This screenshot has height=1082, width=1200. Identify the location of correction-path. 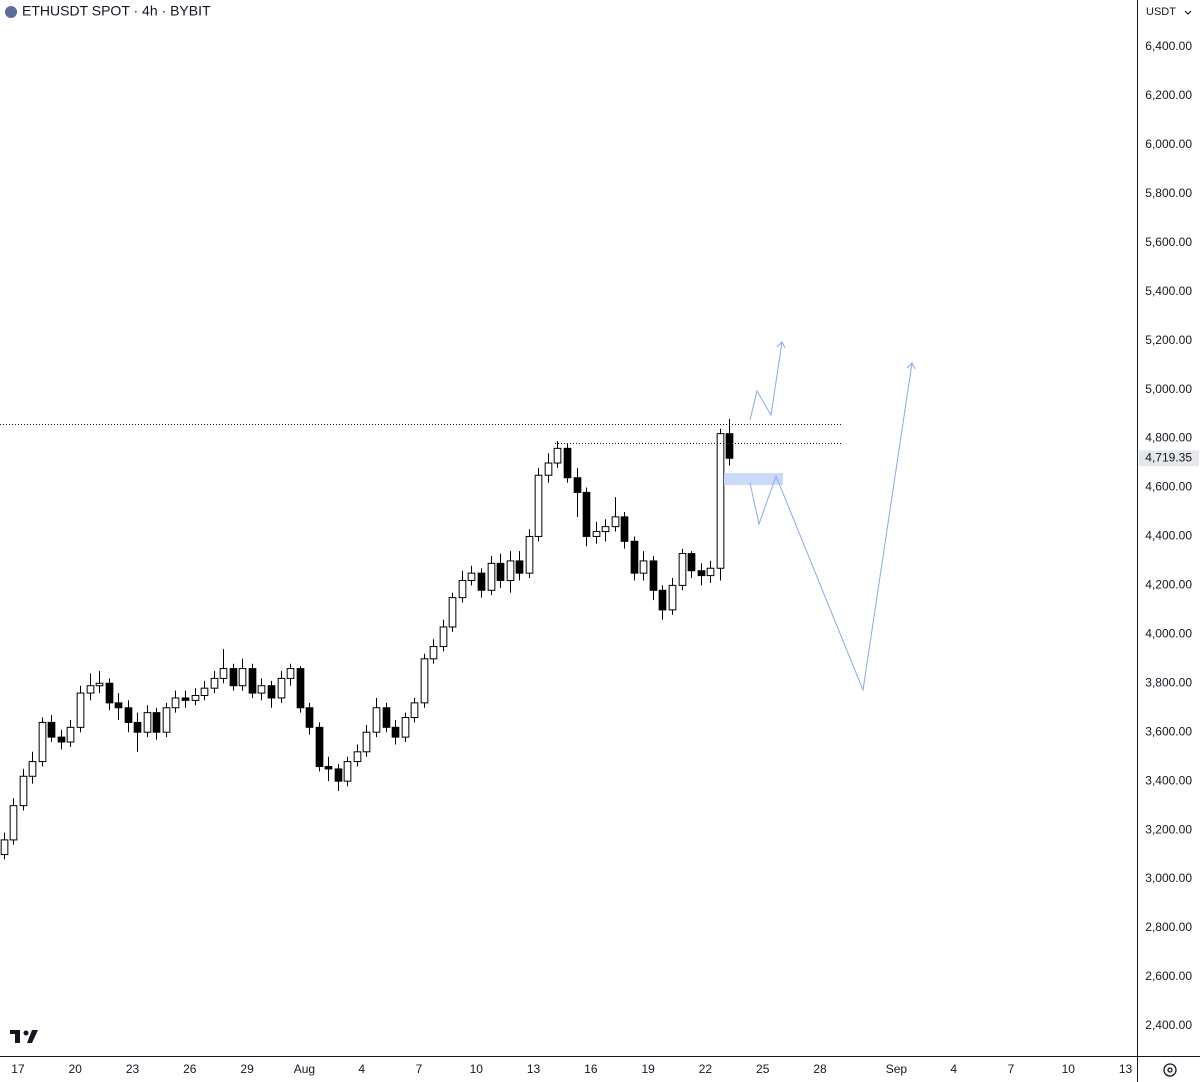
(831, 527).